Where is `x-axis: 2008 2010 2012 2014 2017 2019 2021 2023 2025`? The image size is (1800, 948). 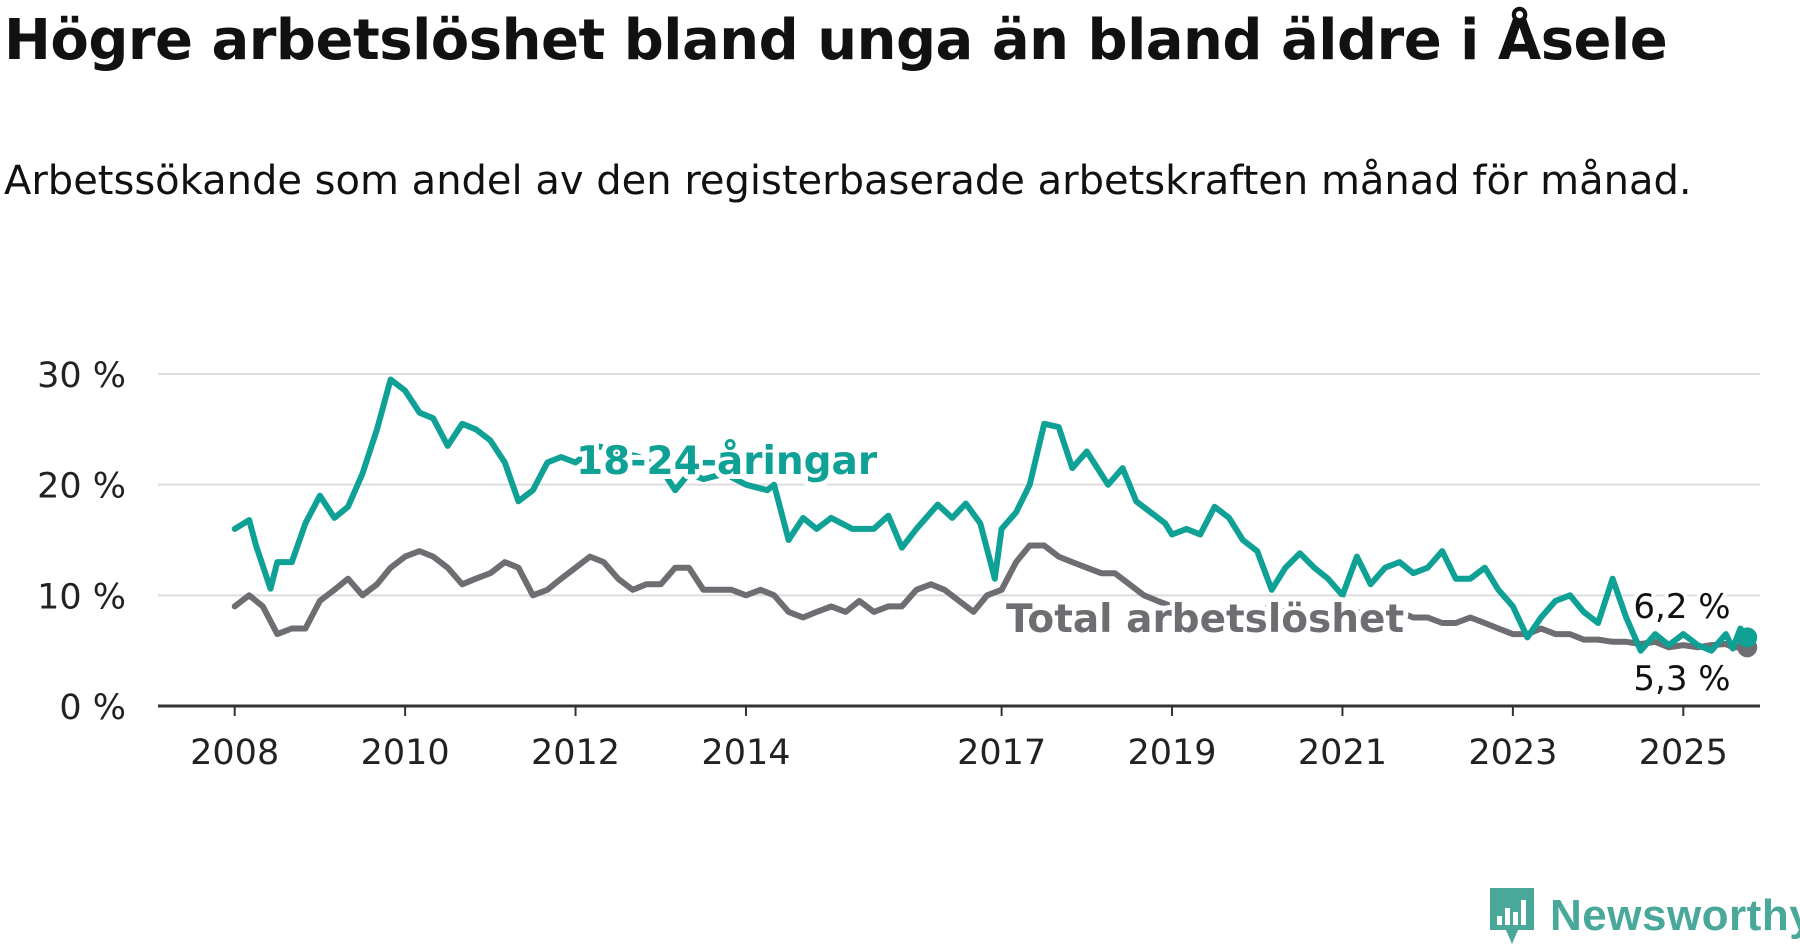 x-axis: 2008 2010 2012 2014 2017 2019 2021 2023 2025 is located at coordinates (959, 738).